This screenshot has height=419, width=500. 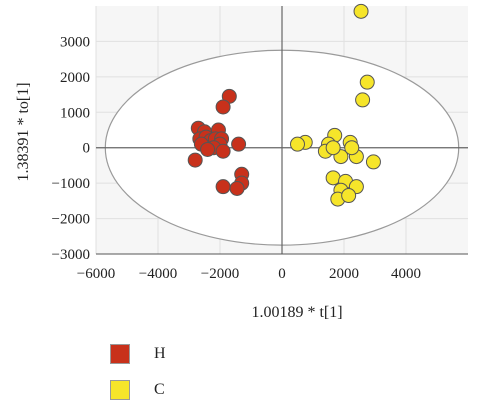 I want to click on y-tick-labels: 3000 2000 1000 0 −1000 −2000 −3000, so click(x=71, y=148).